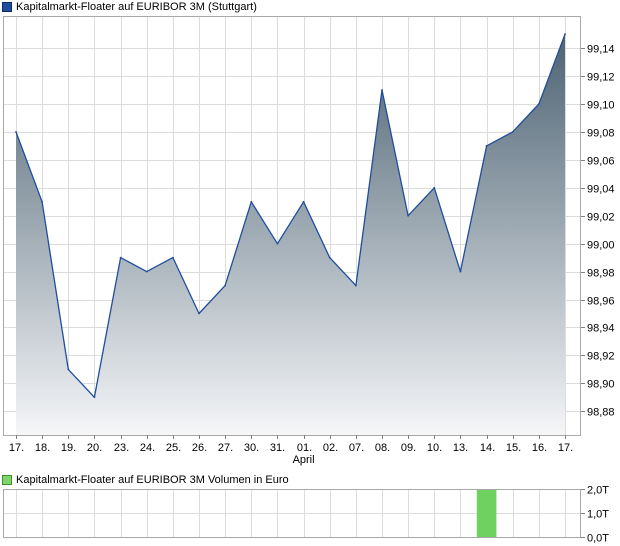 The height and width of the screenshot is (546, 620). I want to click on volume-plot-frame, so click(292, 513).